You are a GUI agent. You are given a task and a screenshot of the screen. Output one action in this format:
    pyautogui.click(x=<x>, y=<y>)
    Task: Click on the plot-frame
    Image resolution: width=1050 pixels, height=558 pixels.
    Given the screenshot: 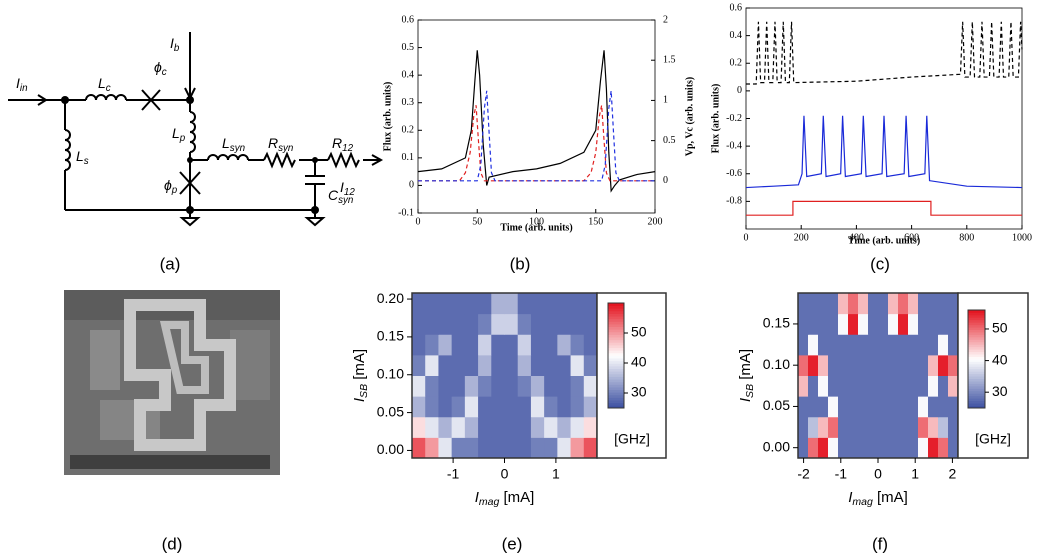 What is the action you would take?
    pyautogui.click(x=536, y=116)
    